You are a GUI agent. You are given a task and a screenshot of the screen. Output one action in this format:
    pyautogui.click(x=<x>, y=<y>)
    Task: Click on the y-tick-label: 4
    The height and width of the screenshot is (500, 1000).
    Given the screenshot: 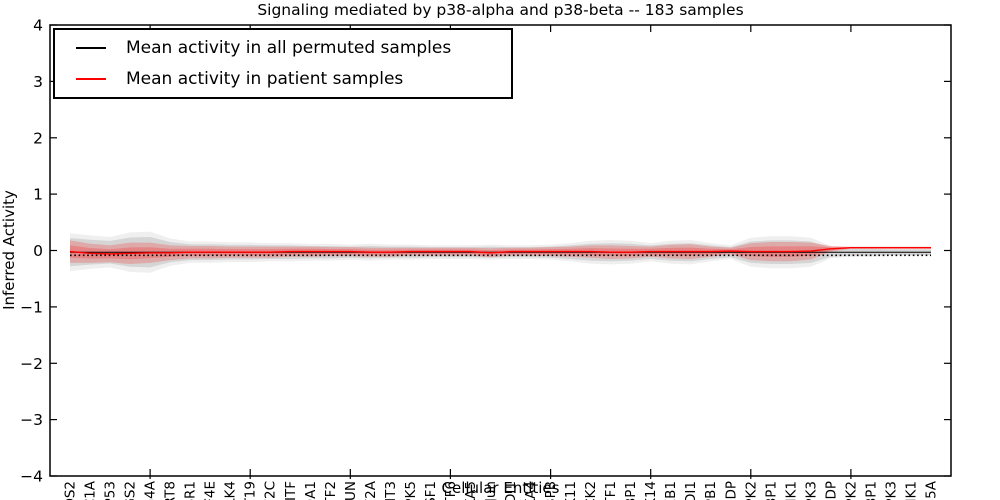 What is the action you would take?
    pyautogui.click(x=38, y=26)
    